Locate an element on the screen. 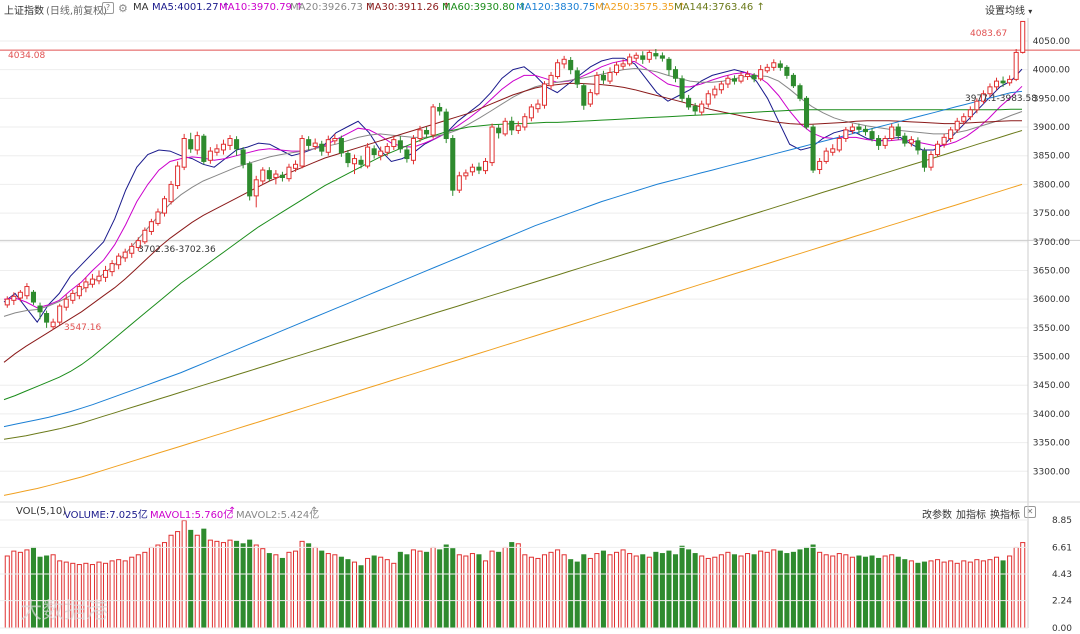 The height and width of the screenshot is (634, 1080). close-icon: ✕ is located at coordinates (1030, 512).